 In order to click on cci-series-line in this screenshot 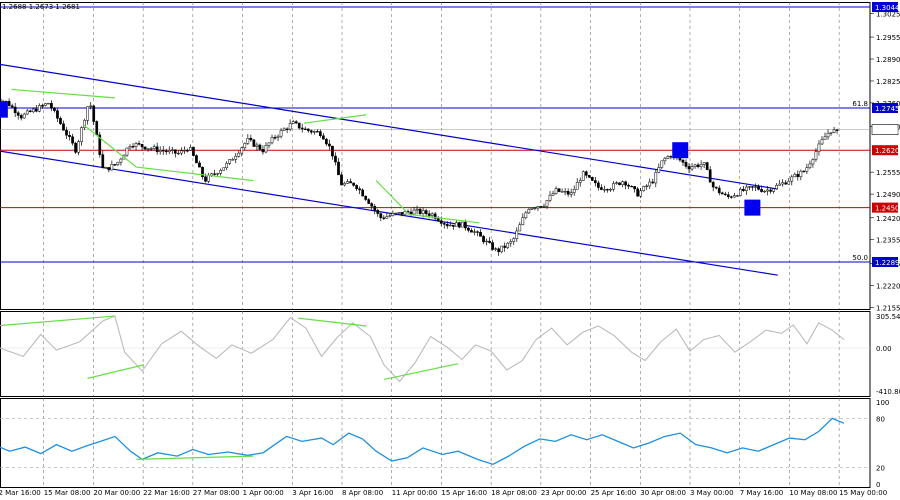, I will do `click(422, 349)`.